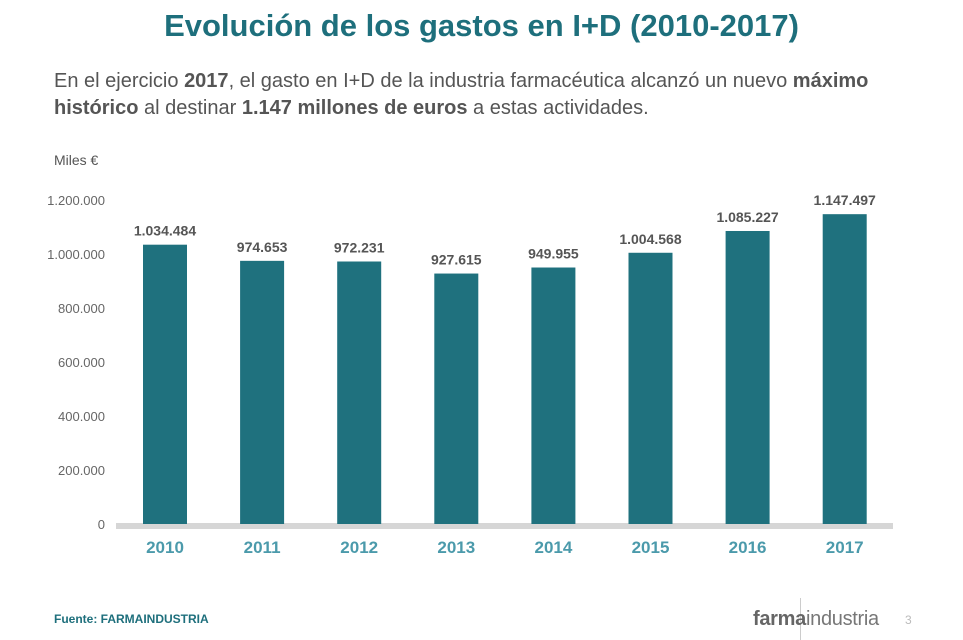 The height and width of the screenshot is (640, 963). I want to click on farmaindustria-logo: farmaindustria, so click(816, 619).